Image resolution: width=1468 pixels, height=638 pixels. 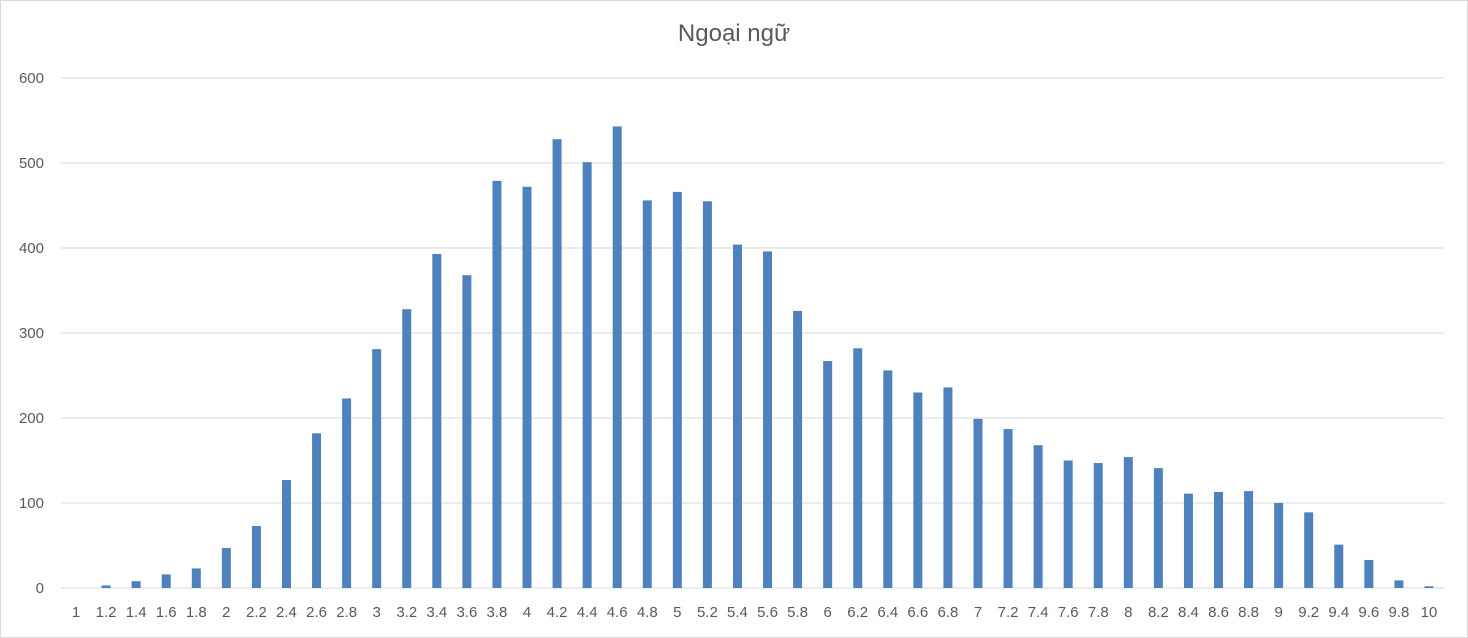 What do you see at coordinates (346, 612) in the screenshot?
I see `x-tick-label: 2.8` at bounding box center [346, 612].